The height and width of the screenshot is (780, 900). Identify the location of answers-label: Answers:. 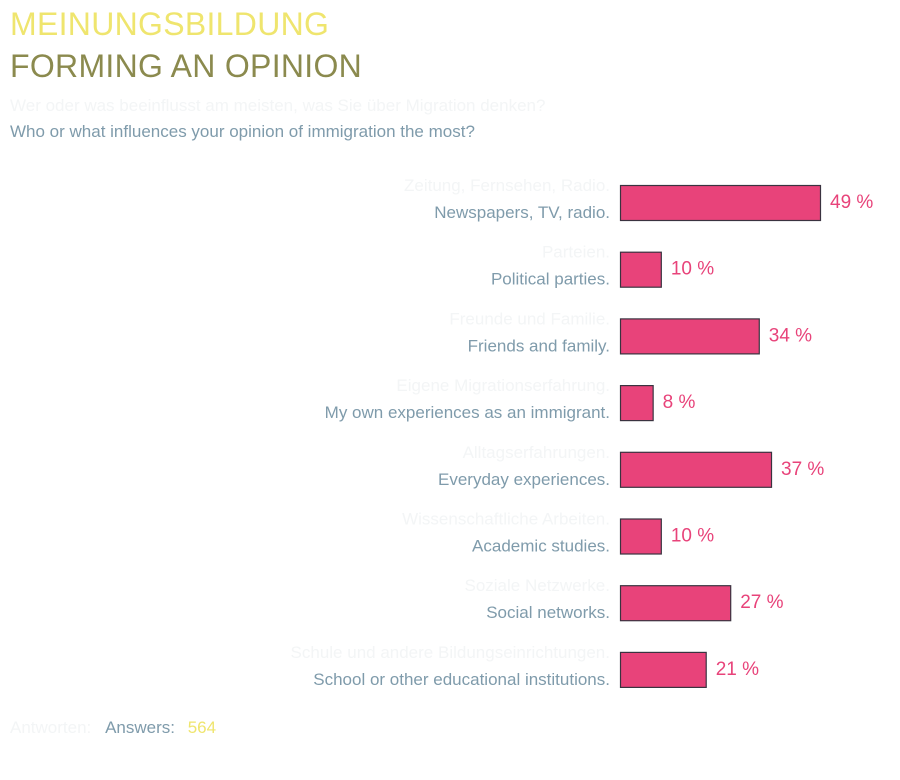
(140, 727).